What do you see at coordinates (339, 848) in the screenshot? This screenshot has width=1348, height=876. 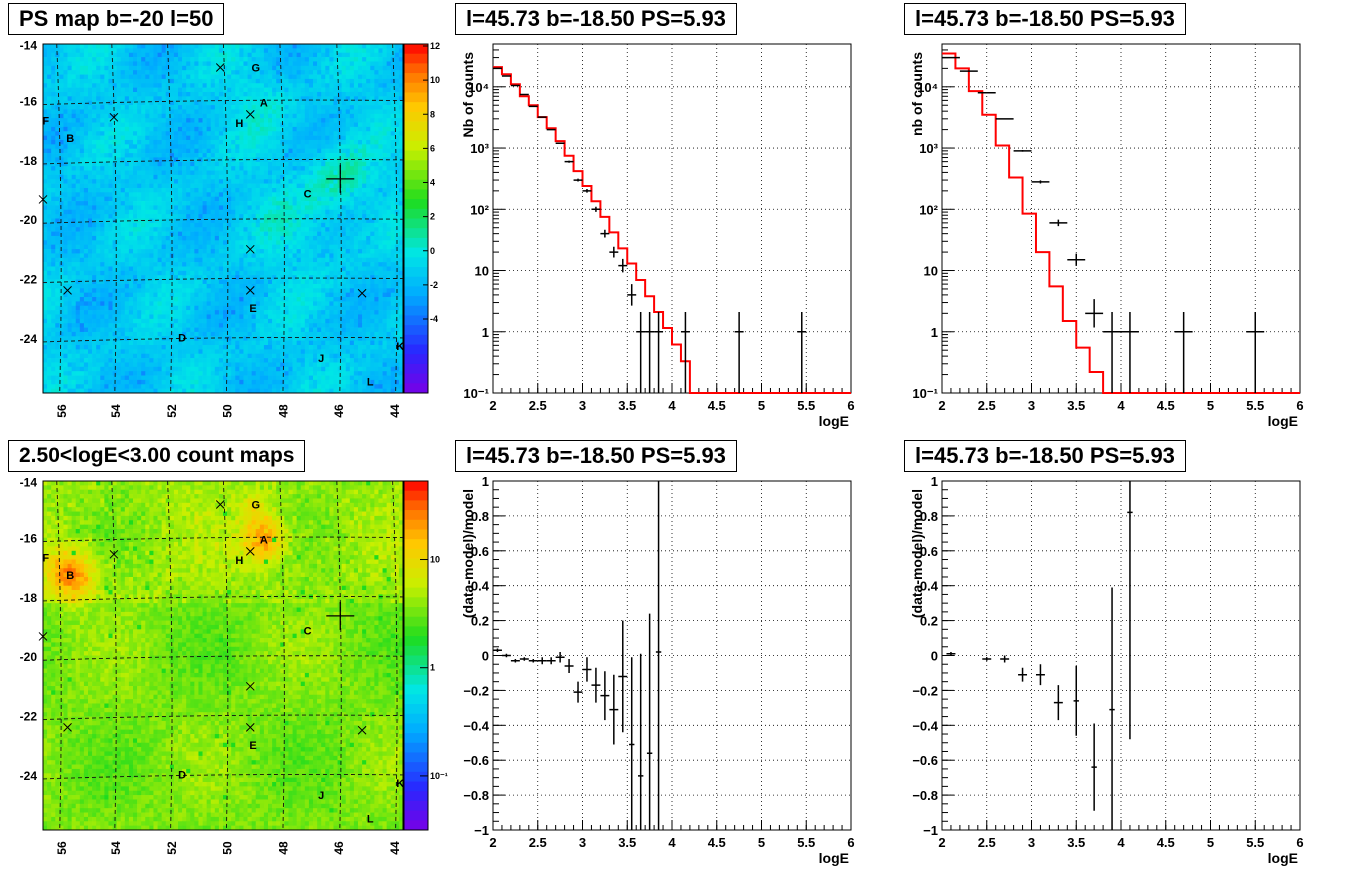 I see `count-map-x-tick-label: 46` at bounding box center [339, 848].